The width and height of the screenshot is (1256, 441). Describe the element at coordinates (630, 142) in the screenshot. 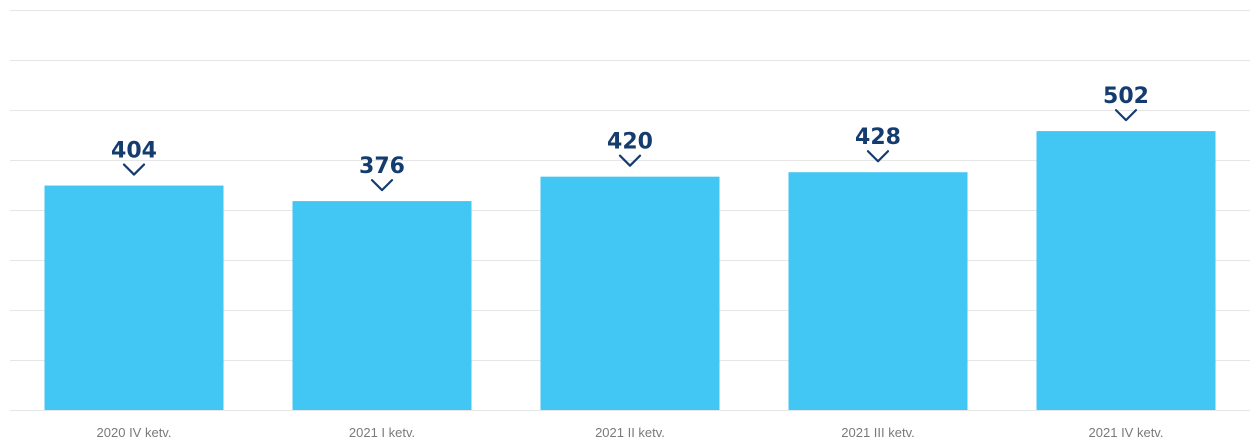

I see `bar-value-label: 420` at that location.